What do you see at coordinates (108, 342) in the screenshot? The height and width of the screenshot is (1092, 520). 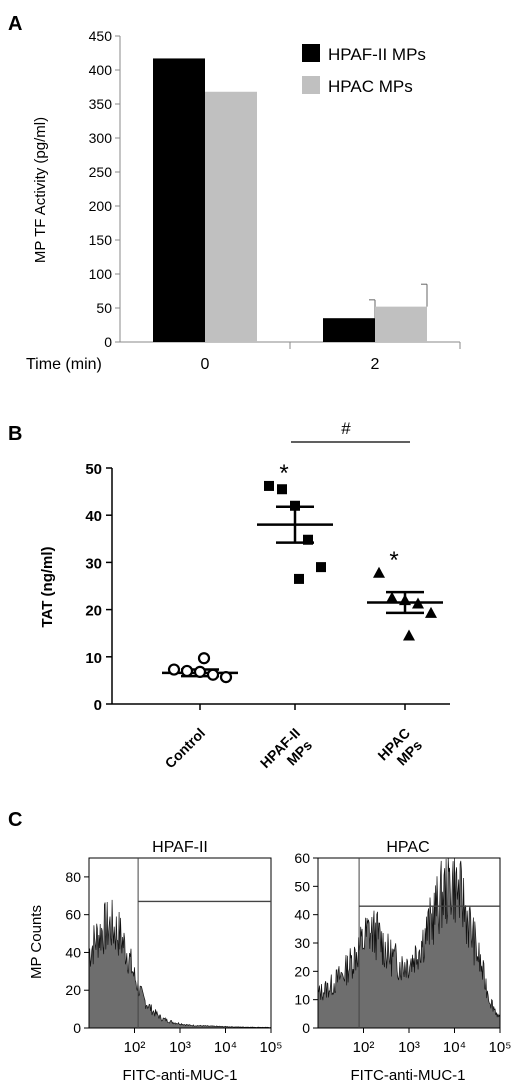 I see `panel-a-y-tick-label: 0` at bounding box center [108, 342].